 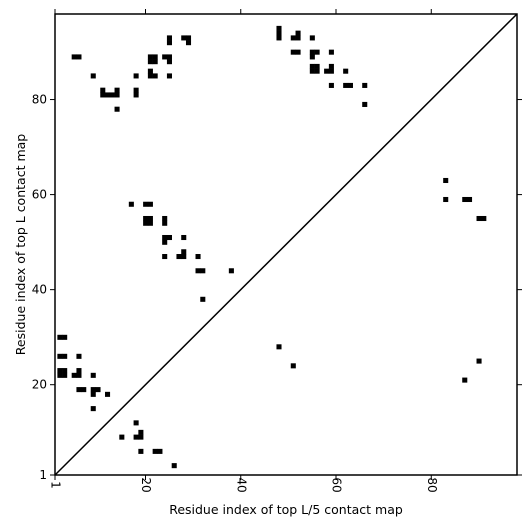 What do you see at coordinates (241, 484) in the screenshot?
I see `x-tick-label: 40` at bounding box center [241, 484].